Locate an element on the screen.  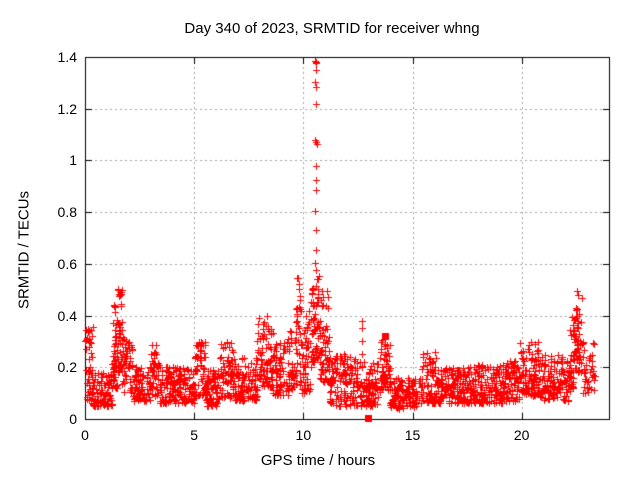
y-tick-label: 1 is located at coordinates (73, 160).